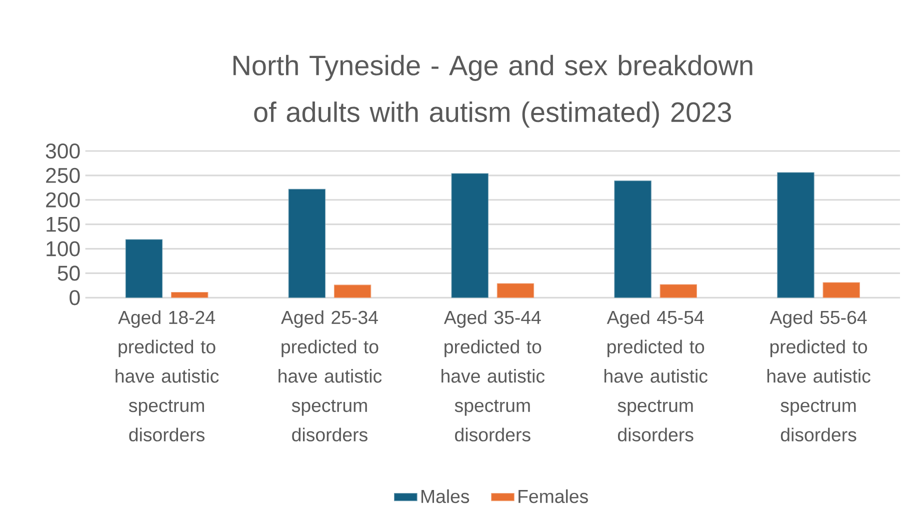  Describe the element at coordinates (63, 151) in the screenshot. I see `y-tick-label: 300` at that location.